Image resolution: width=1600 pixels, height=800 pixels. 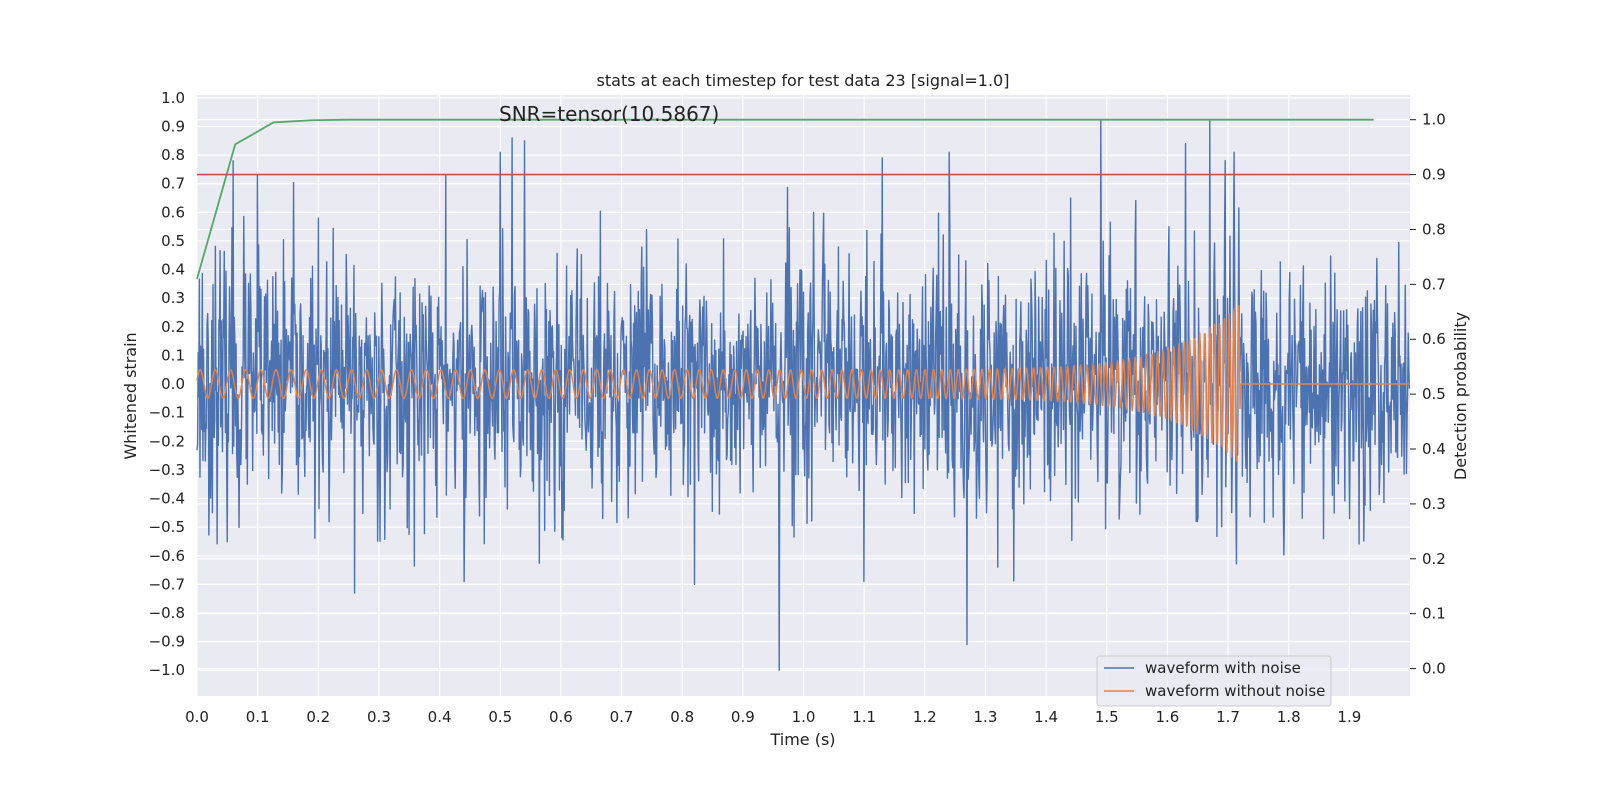 I want to click on y-right-tick-label: 0.4, so click(x=1434, y=449).